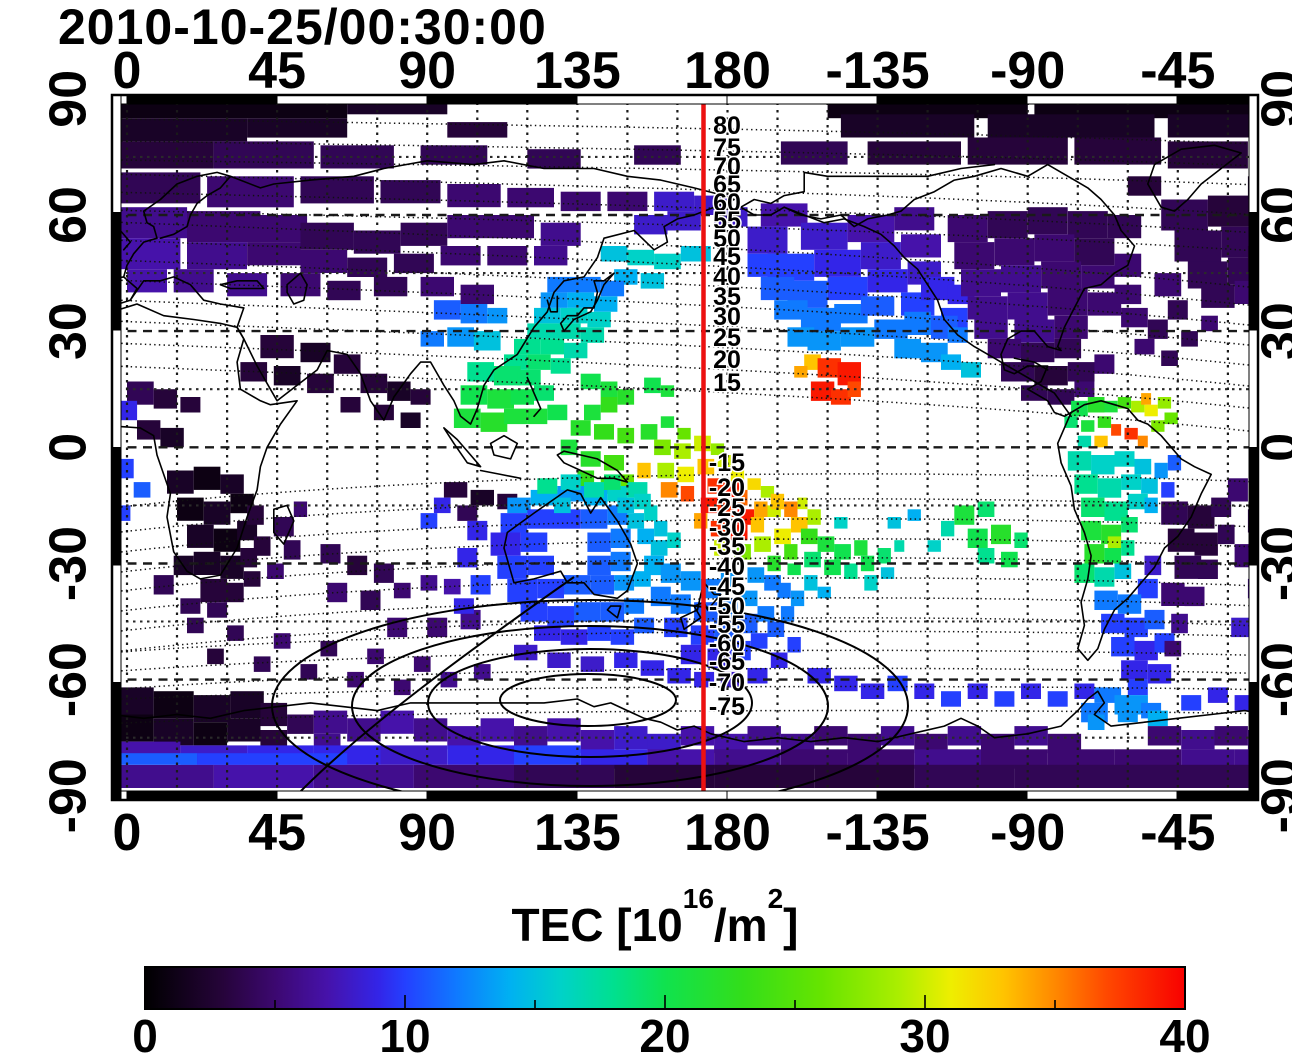 This screenshot has width=1292, height=1057. What do you see at coordinates (727, 239) in the screenshot?
I see `contour-value-label: 50` at bounding box center [727, 239].